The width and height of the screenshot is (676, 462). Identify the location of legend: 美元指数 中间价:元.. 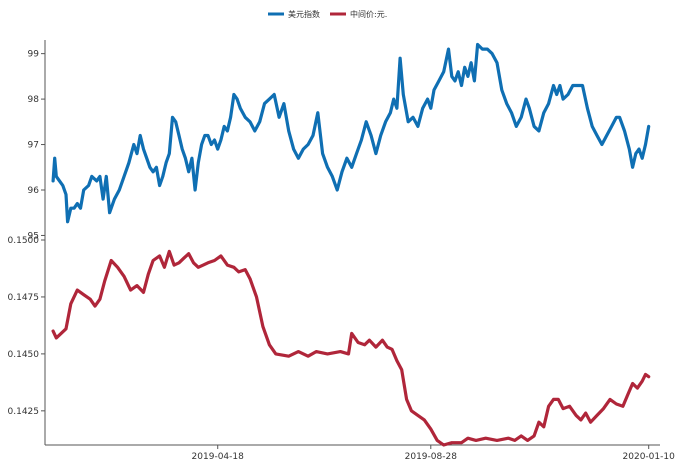
(327, 14).